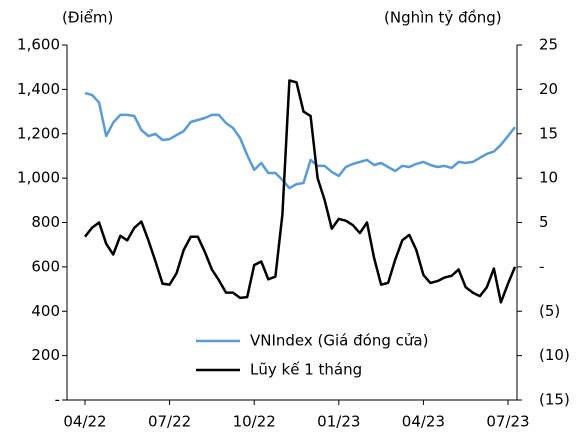  Describe the element at coordinates (169, 422) in the screenshot. I see `x-tick-label: 07/22` at that location.